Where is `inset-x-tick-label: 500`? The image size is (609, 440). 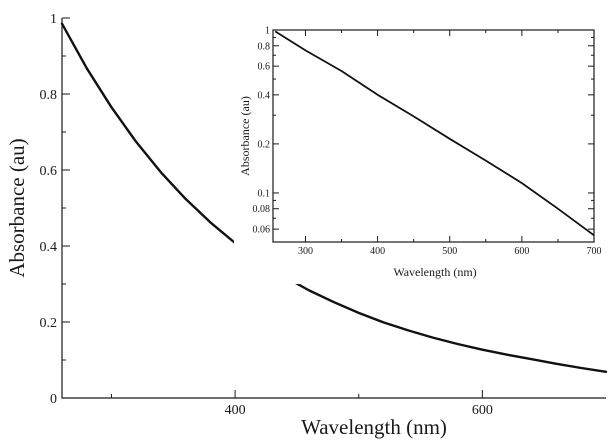 inset-x-tick-label: 500 is located at coordinates (449, 251).